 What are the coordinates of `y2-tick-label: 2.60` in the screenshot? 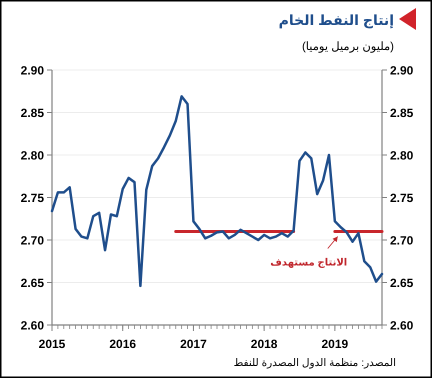 It's located at (402, 325).